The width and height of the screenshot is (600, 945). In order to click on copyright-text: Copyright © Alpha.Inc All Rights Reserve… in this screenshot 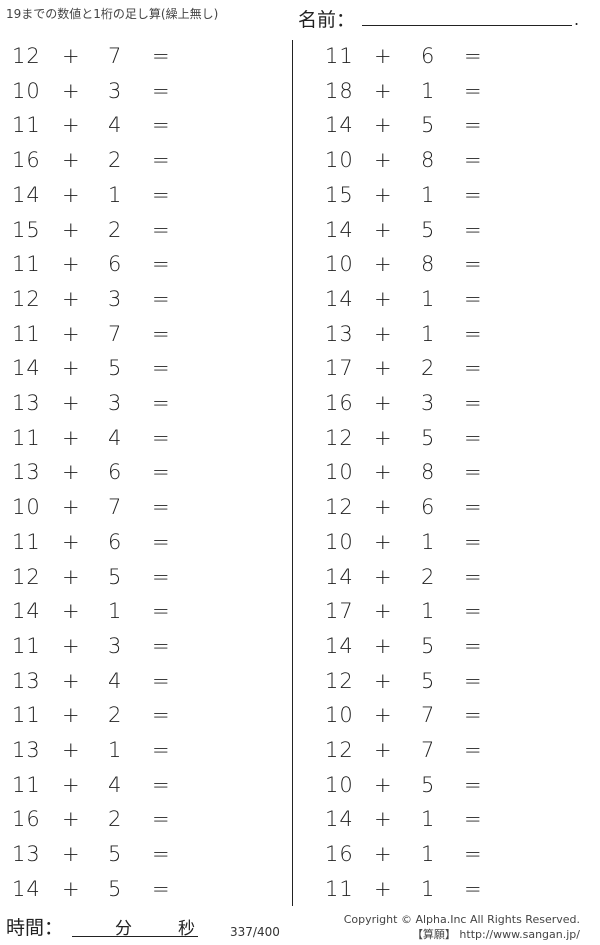, I will do `click(461, 919)`.